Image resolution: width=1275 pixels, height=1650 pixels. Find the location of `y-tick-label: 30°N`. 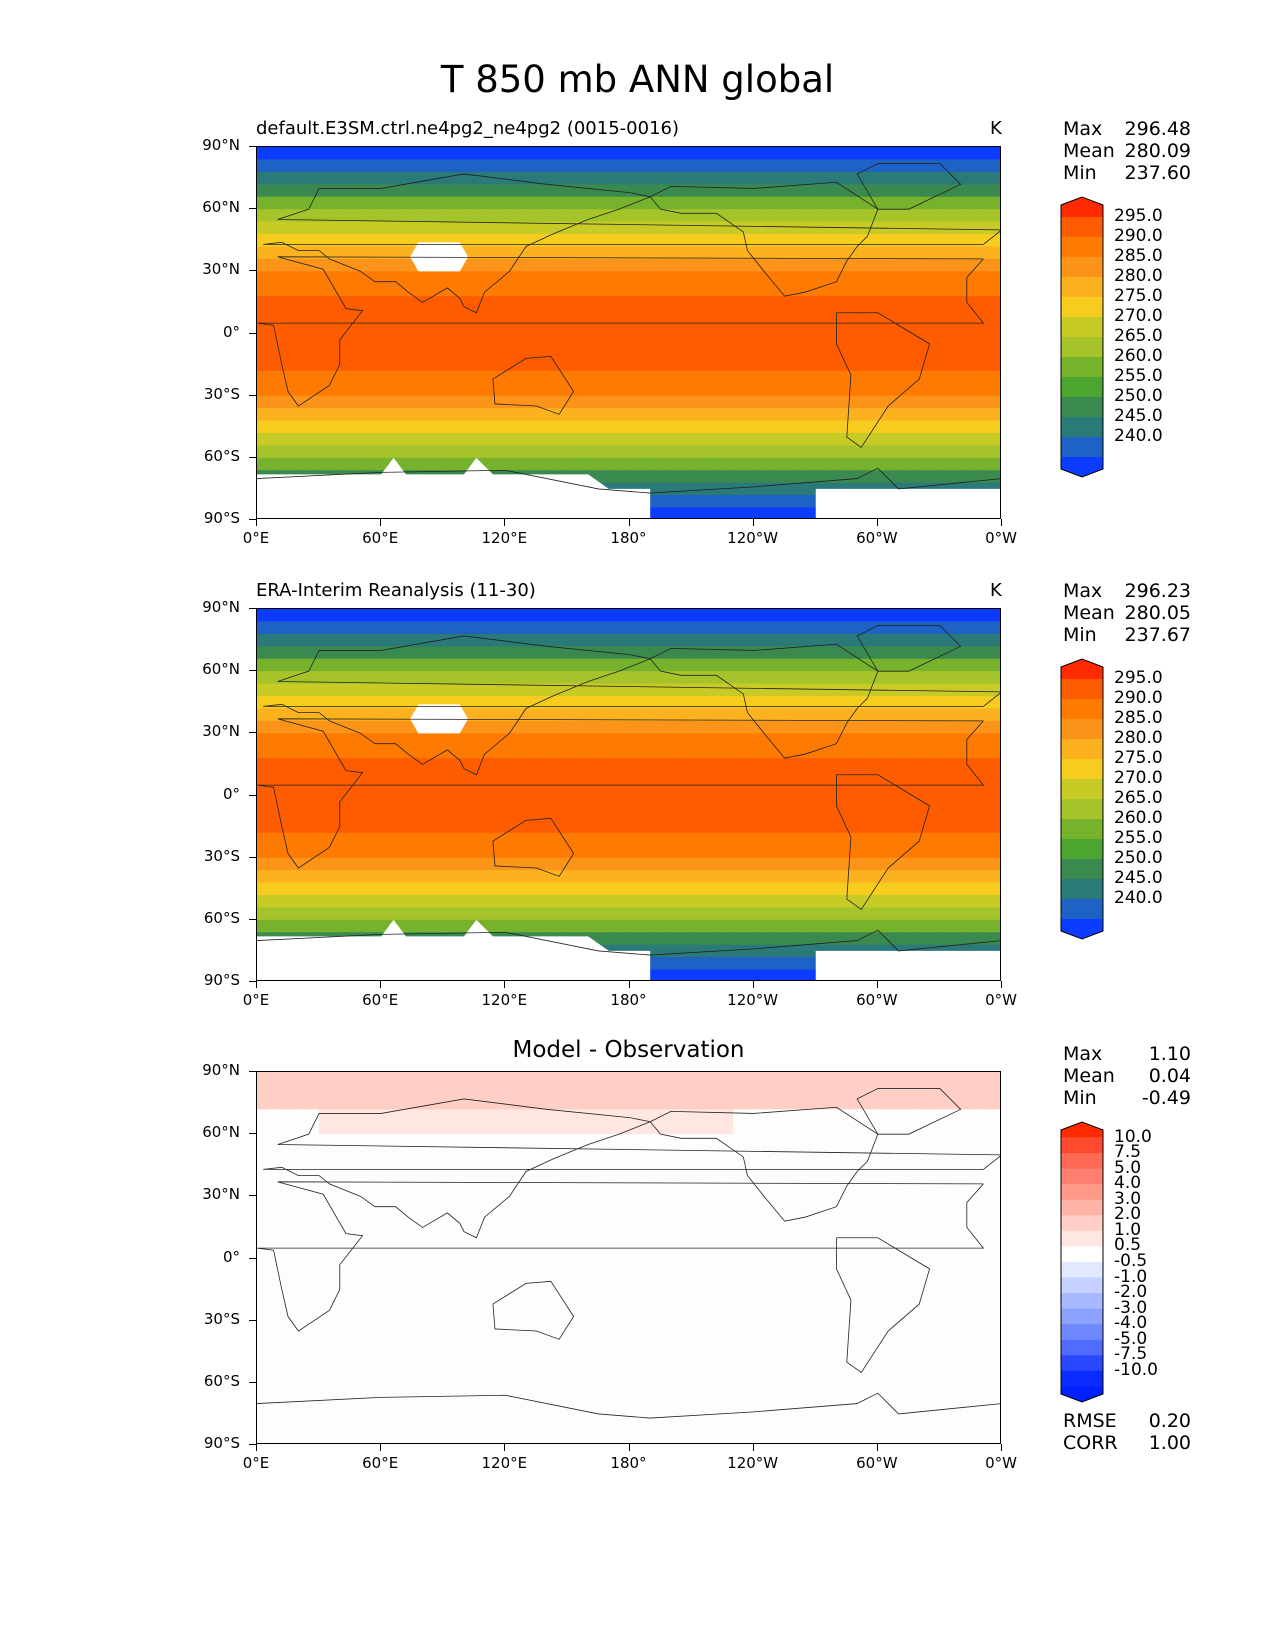

y-tick-label: 30°N is located at coordinates (221, 731).